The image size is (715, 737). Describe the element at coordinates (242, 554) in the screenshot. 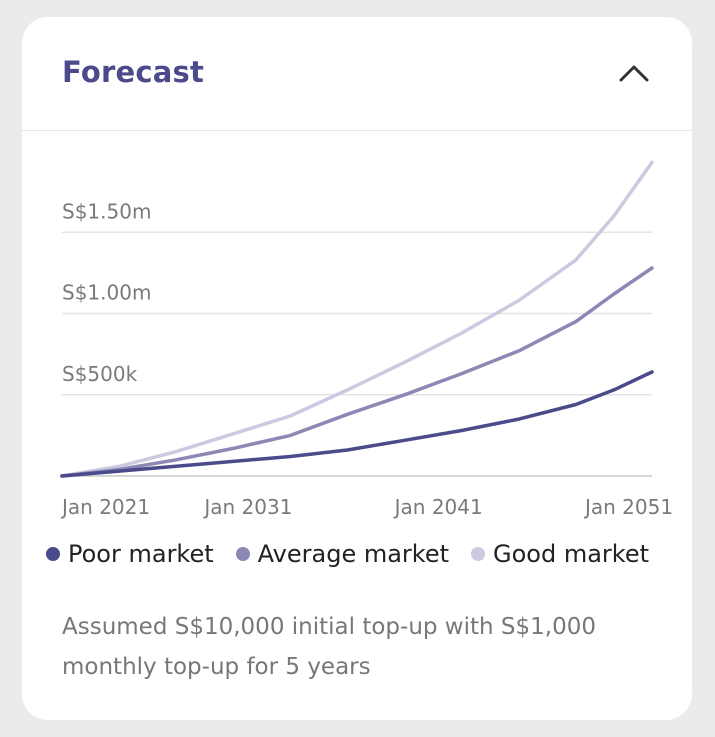

I see `legend-dot-average` at that location.